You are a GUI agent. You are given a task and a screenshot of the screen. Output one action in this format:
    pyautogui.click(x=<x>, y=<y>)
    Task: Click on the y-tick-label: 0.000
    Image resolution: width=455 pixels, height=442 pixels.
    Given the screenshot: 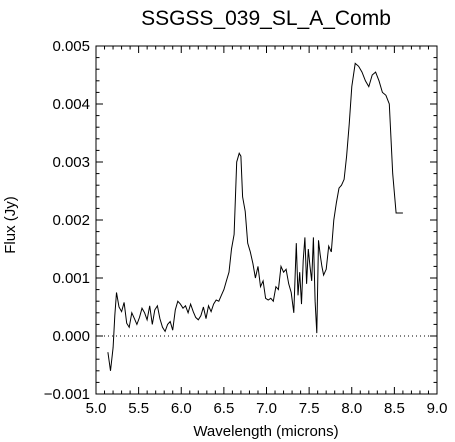 What is the action you would take?
    pyautogui.click(x=71, y=336)
    